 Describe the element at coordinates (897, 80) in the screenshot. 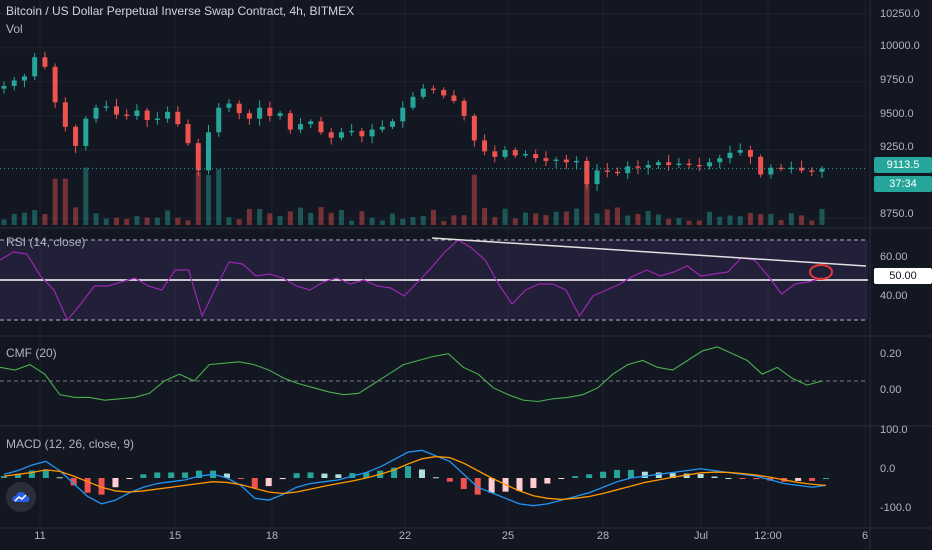

I see `price-tick: 9750.0` at that location.